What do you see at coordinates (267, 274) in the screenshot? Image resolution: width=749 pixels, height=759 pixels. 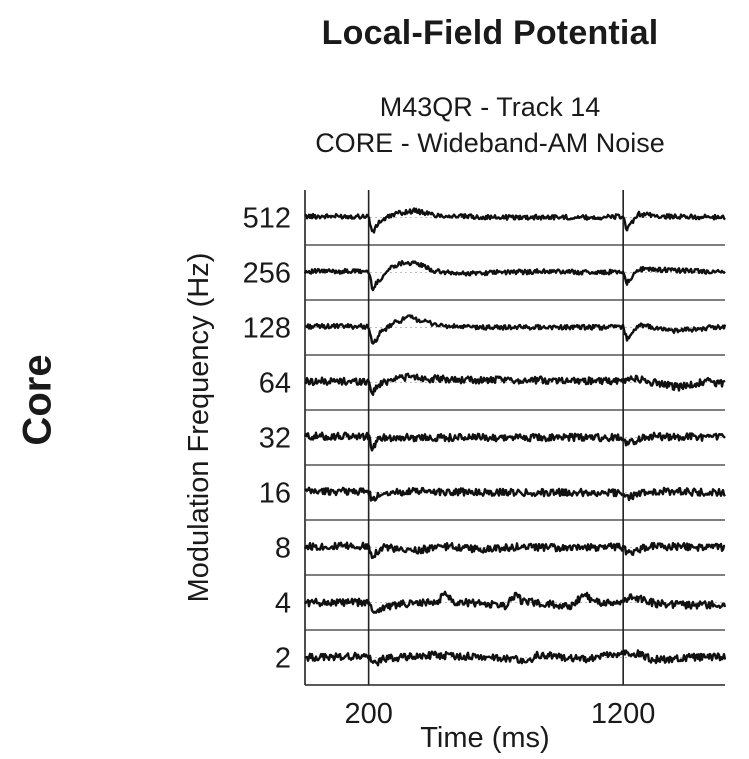 I see `y-tick-label: 256` at bounding box center [267, 274].